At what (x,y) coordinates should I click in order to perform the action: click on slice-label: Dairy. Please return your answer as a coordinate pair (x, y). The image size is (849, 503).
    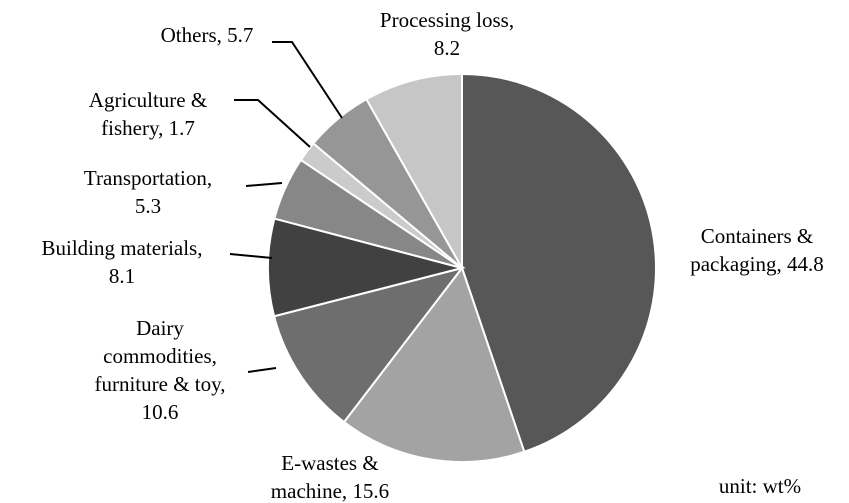
    Looking at the image, I should click on (160, 328).